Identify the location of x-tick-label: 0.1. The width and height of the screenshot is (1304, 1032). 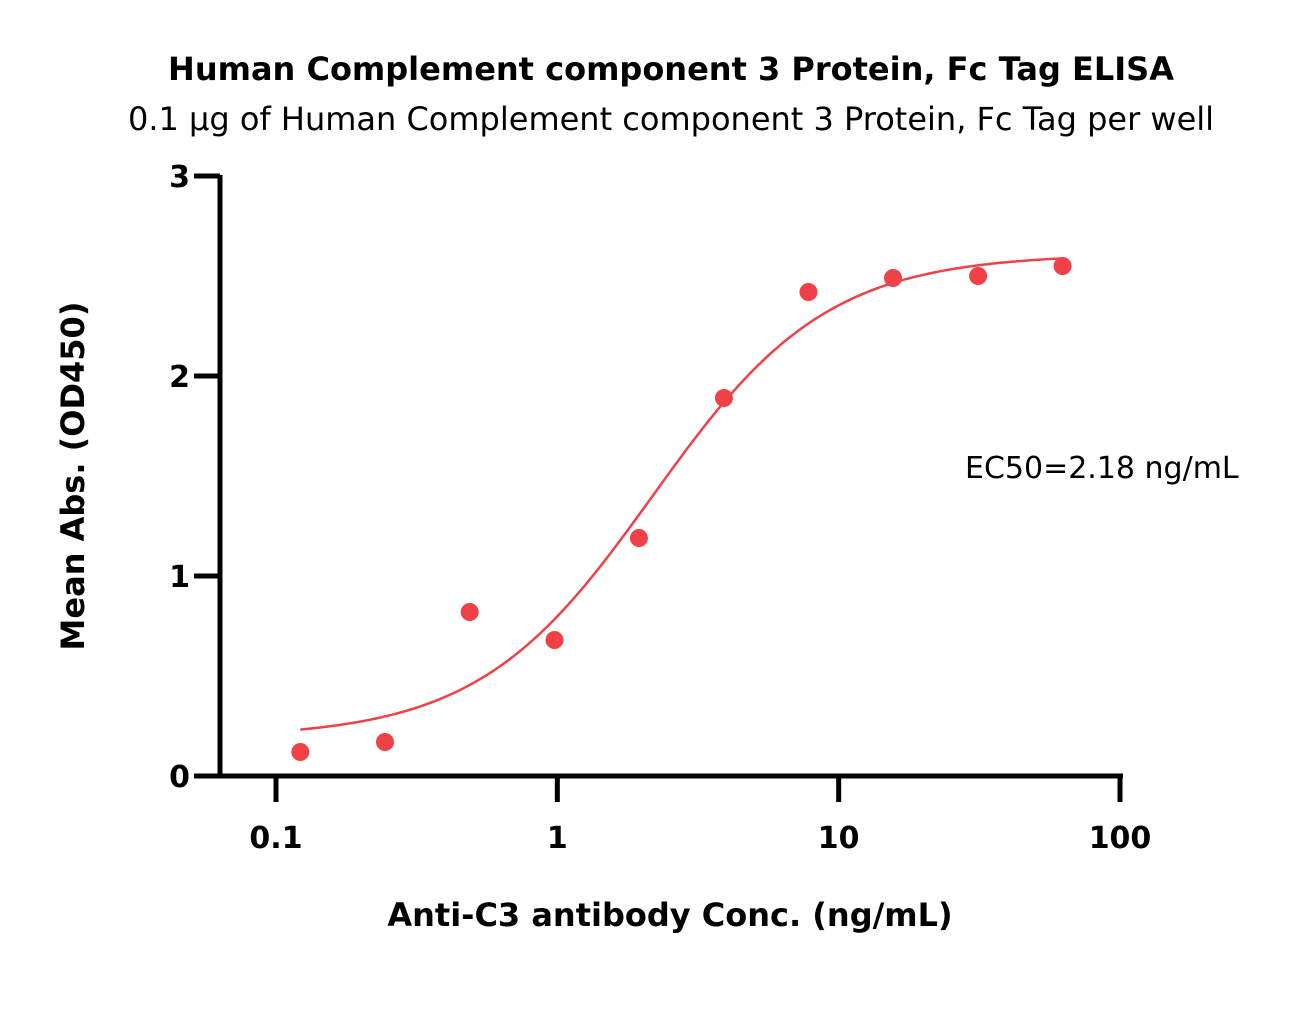
(275, 838).